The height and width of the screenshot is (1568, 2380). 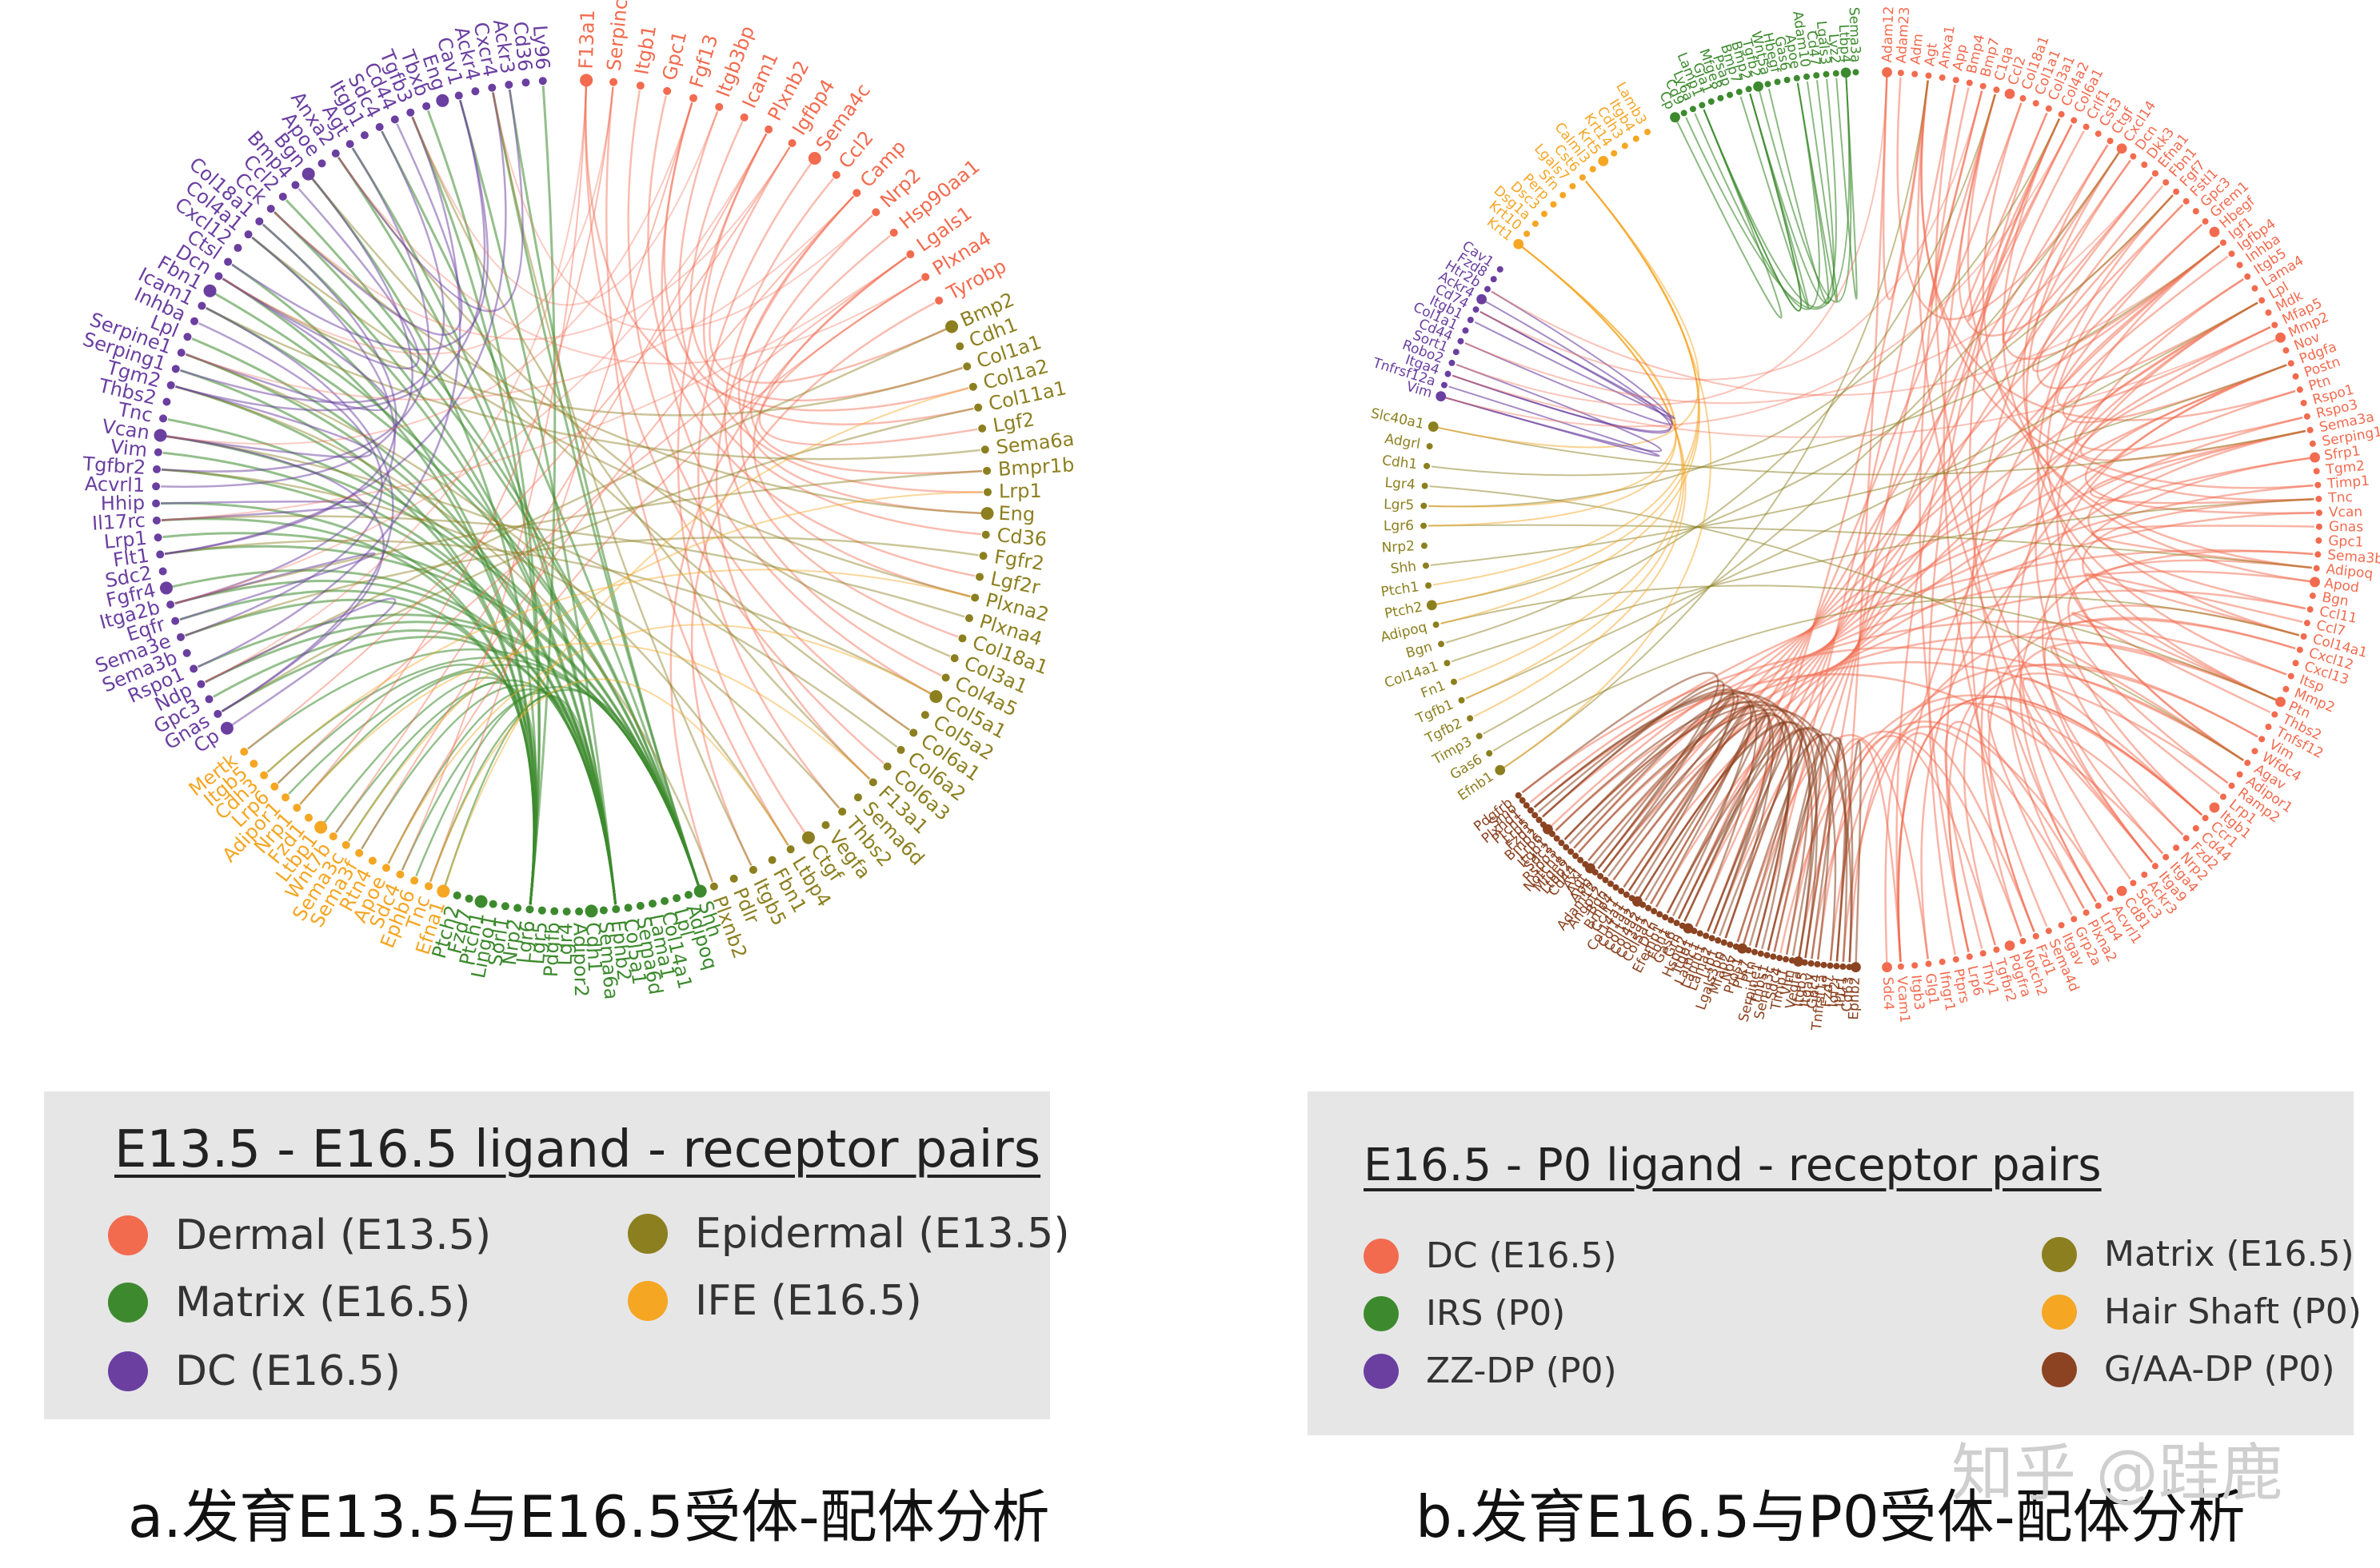 I want to click on legend-item: ZZ-DP (P0), so click(x=1490, y=1371).